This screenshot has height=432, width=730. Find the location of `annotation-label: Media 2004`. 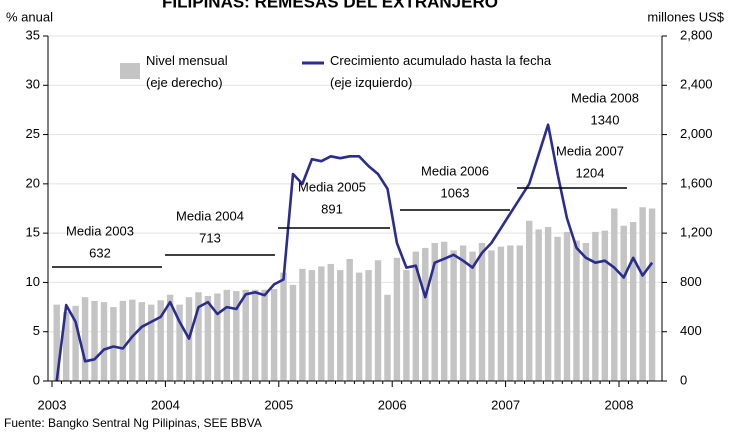

annotation-label: Media 2004 is located at coordinates (210, 215).